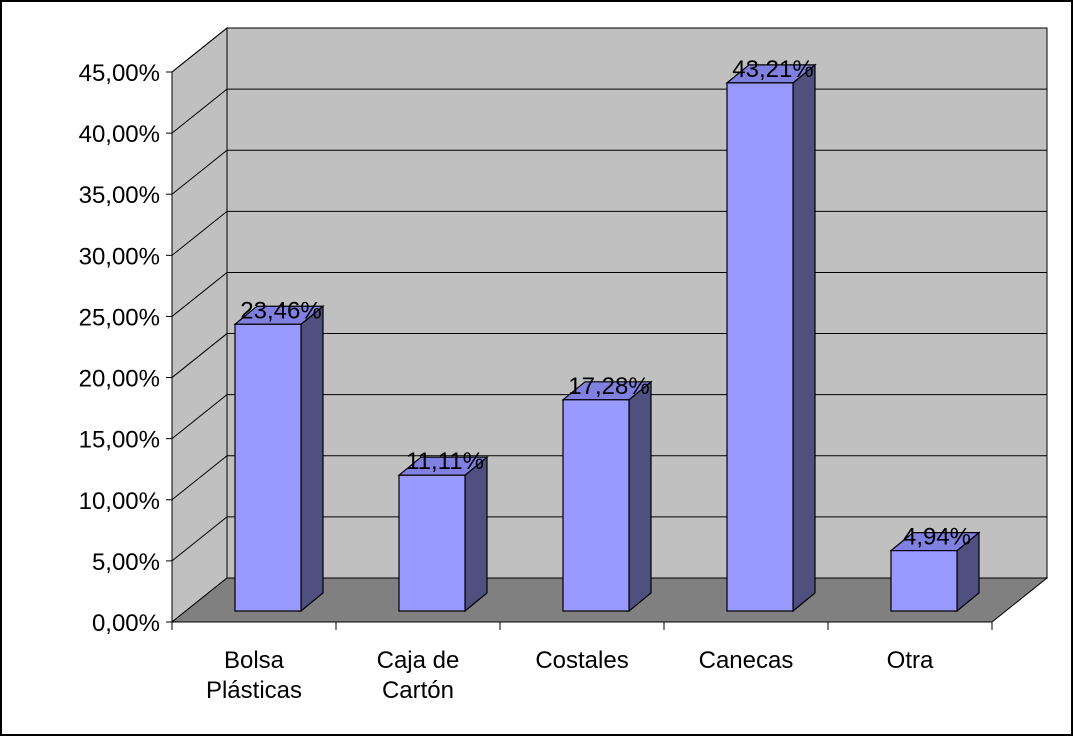  I want to click on y-tick-label: 20,00%, so click(119, 379).